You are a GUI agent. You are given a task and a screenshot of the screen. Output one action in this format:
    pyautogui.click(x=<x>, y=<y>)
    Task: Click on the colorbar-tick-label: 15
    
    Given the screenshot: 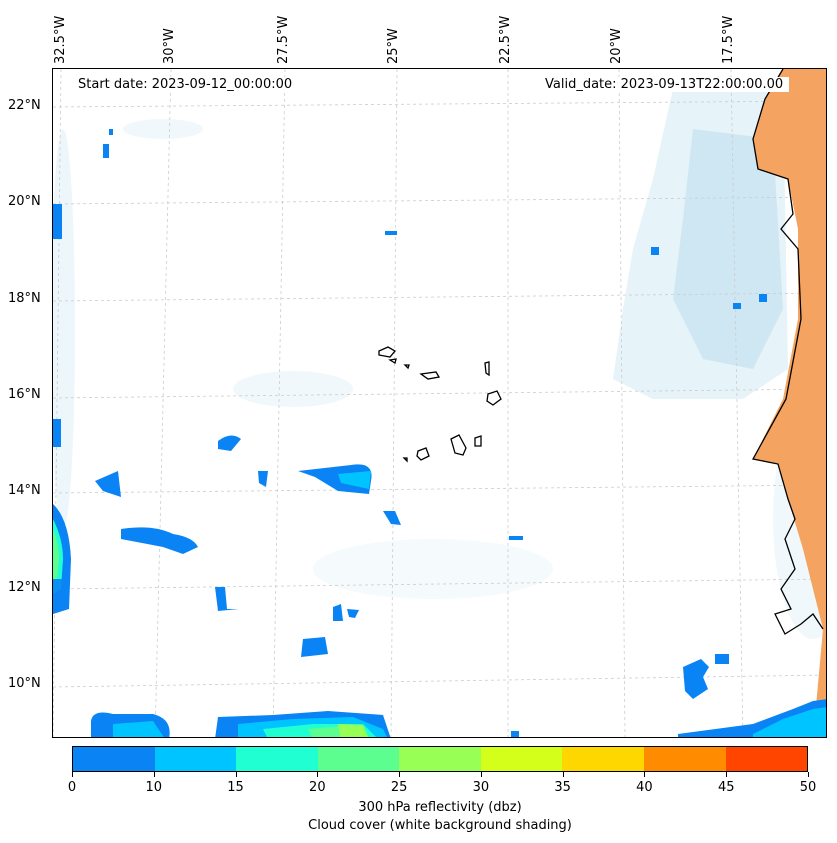 What is the action you would take?
    pyautogui.click(x=235, y=787)
    